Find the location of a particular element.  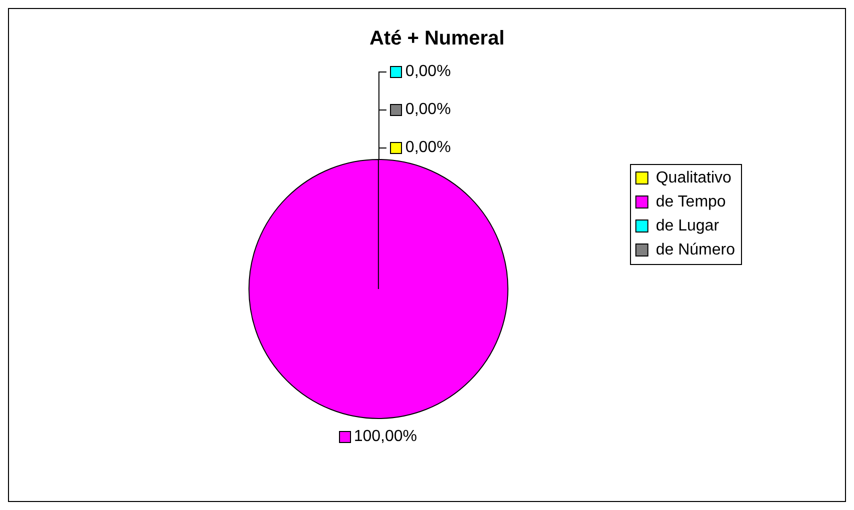

legend-label: de Número is located at coordinates (696, 249).